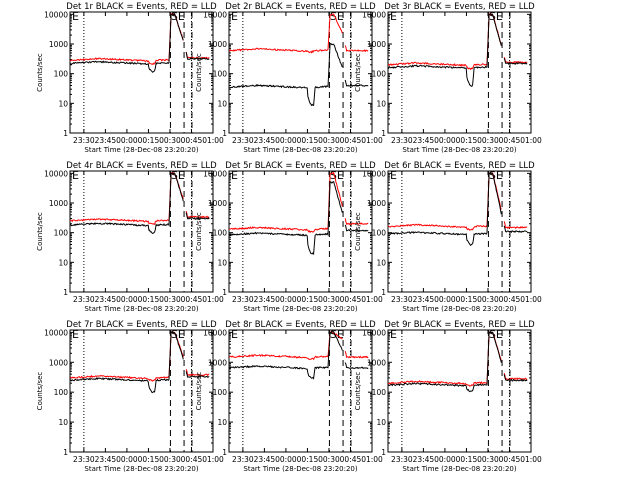 The width and height of the screenshot is (640, 480). I want to click on panel-title: Det 6r BLACK = Events, RED = LLD, so click(459, 166).